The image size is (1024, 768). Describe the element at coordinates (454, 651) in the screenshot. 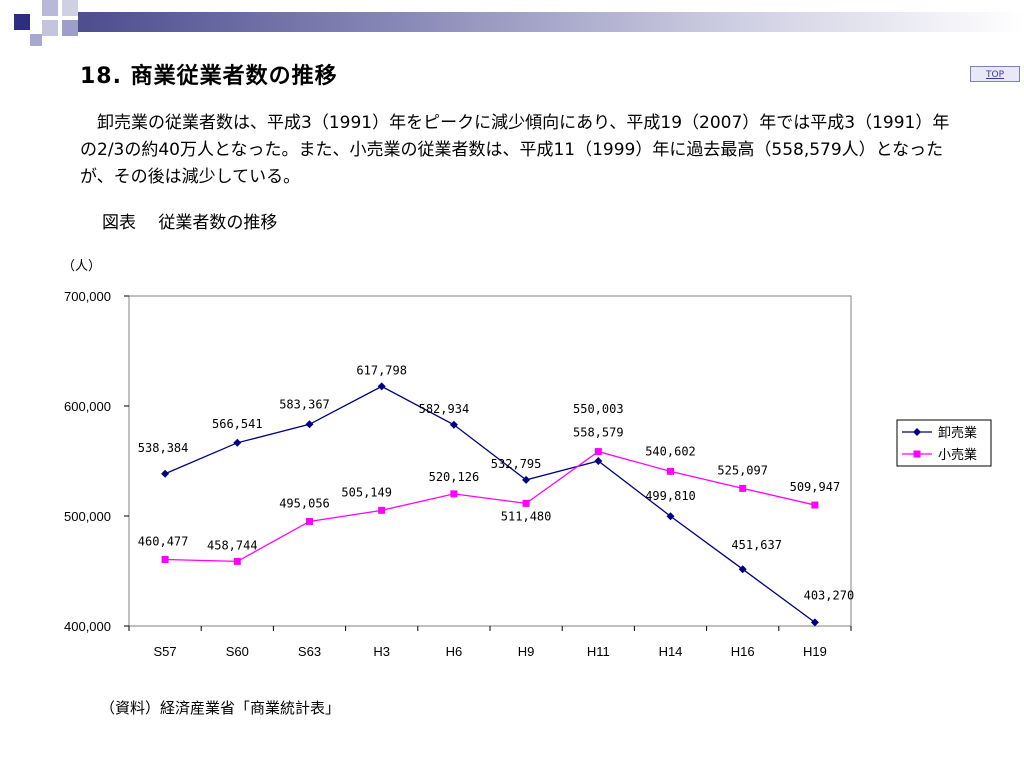

I see `x-tick-label: H6` at that location.